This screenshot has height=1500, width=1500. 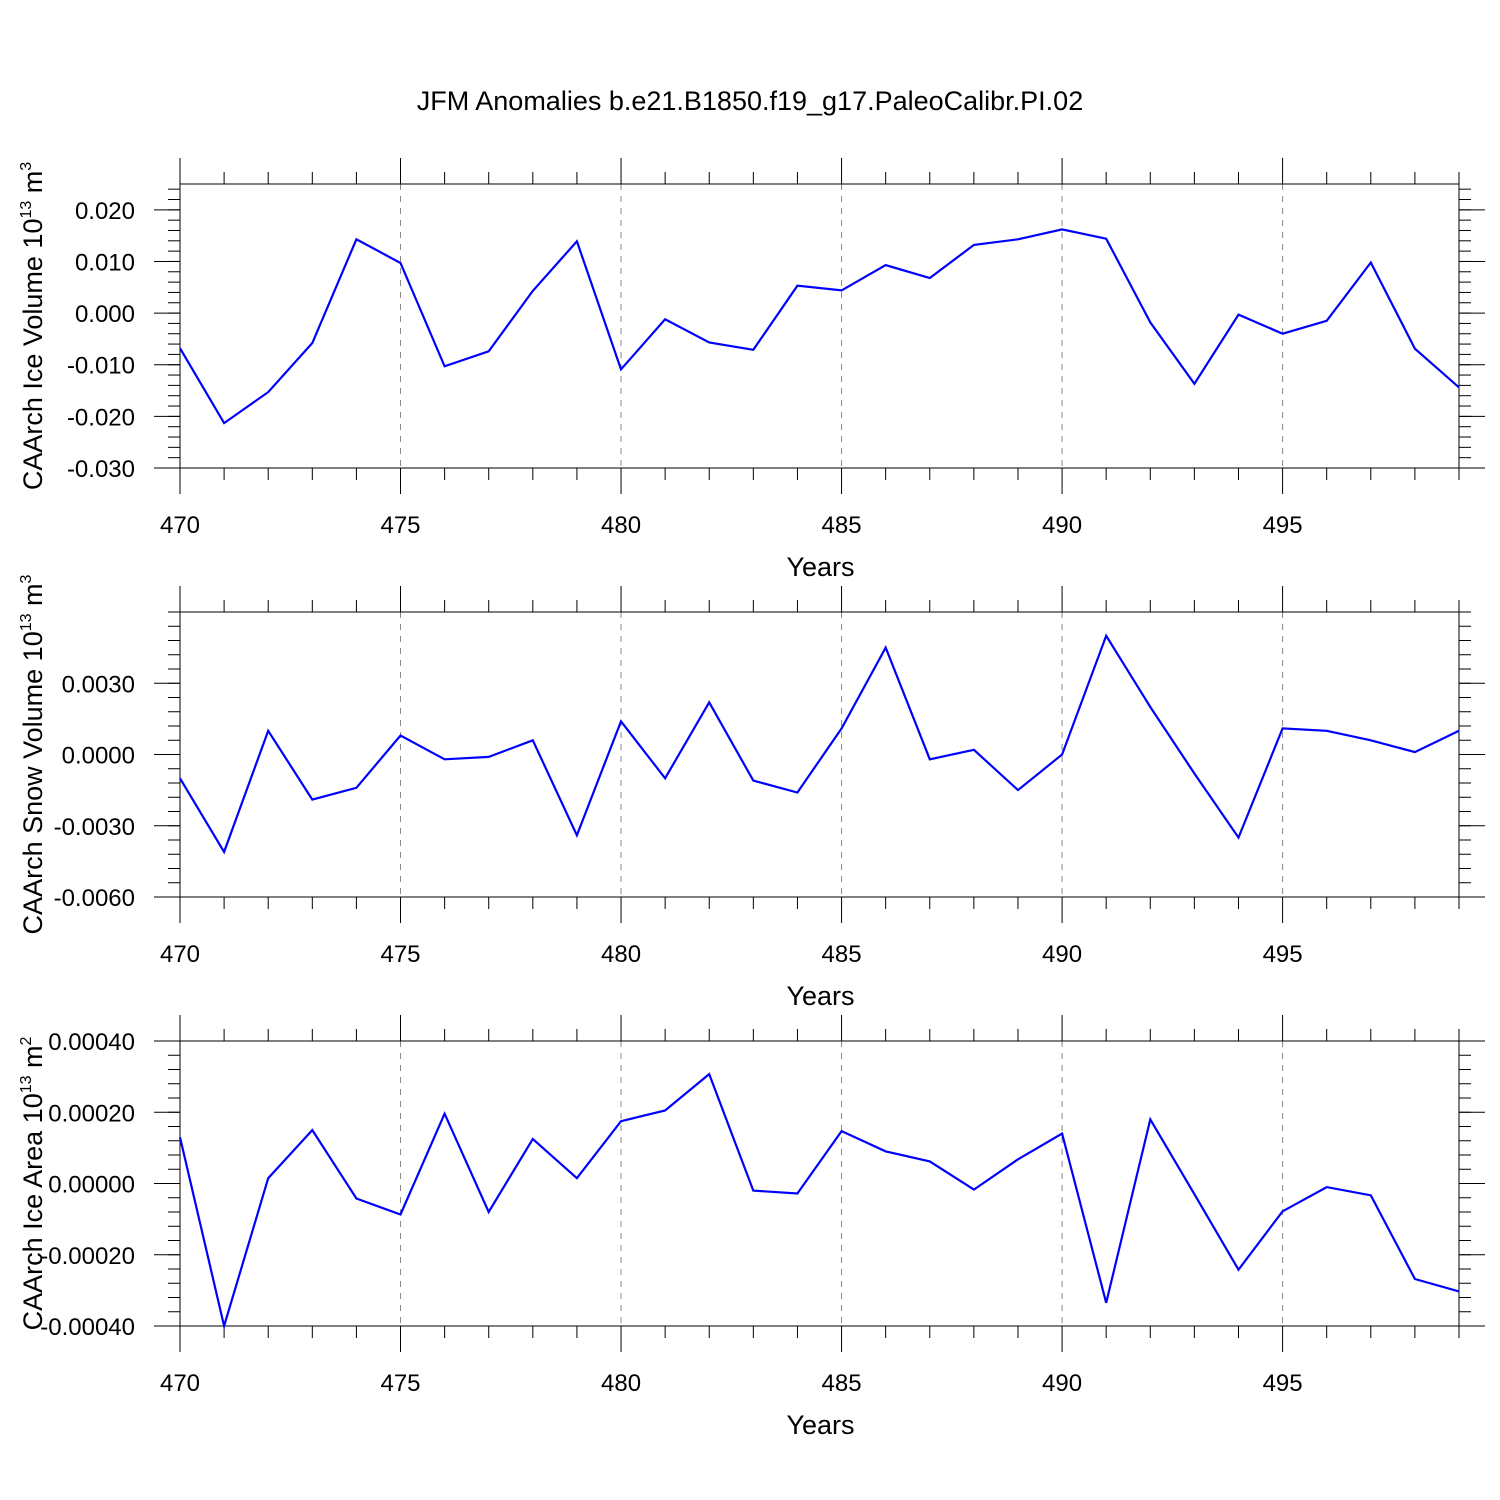 What do you see at coordinates (94, 898) in the screenshot?
I see `y-tick-label: -0.0060` at bounding box center [94, 898].